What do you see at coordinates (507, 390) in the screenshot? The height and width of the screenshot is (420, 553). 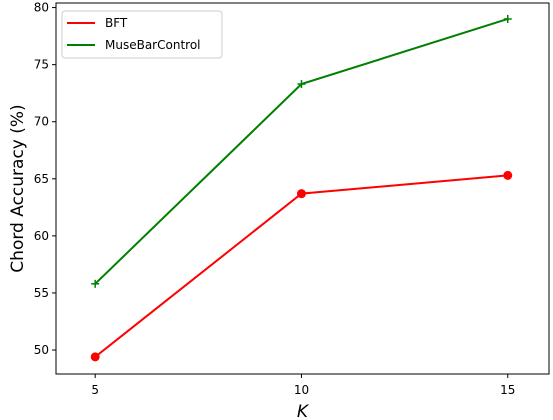 I see `x-tick-label: 15` at bounding box center [507, 390].